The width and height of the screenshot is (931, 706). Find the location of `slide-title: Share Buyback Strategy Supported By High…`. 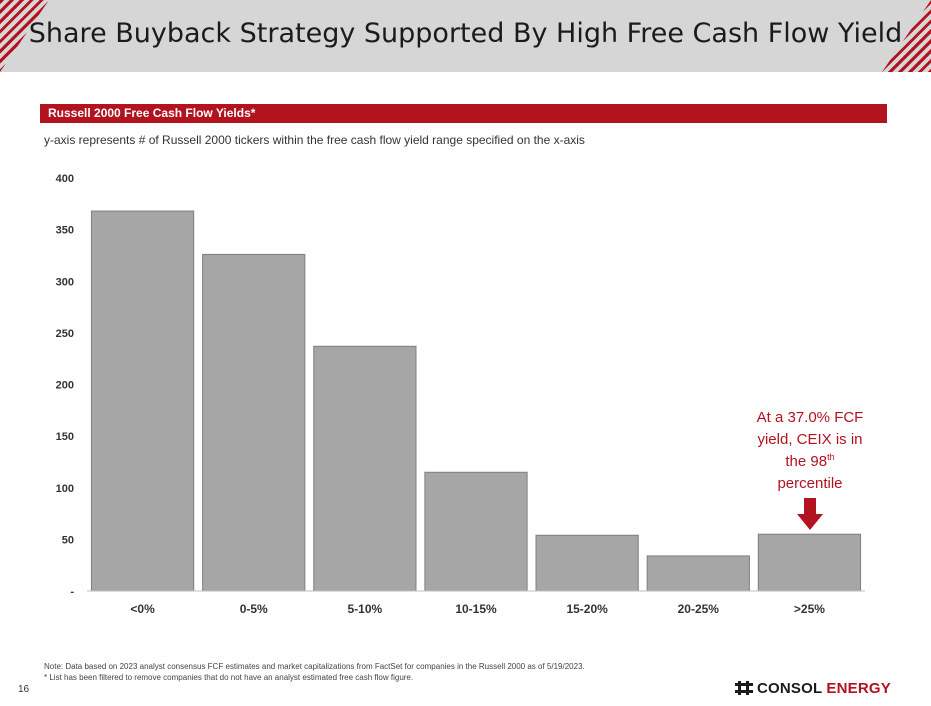

slide-title: Share Buyback Strategy Supported By High… is located at coordinates (465, 33).